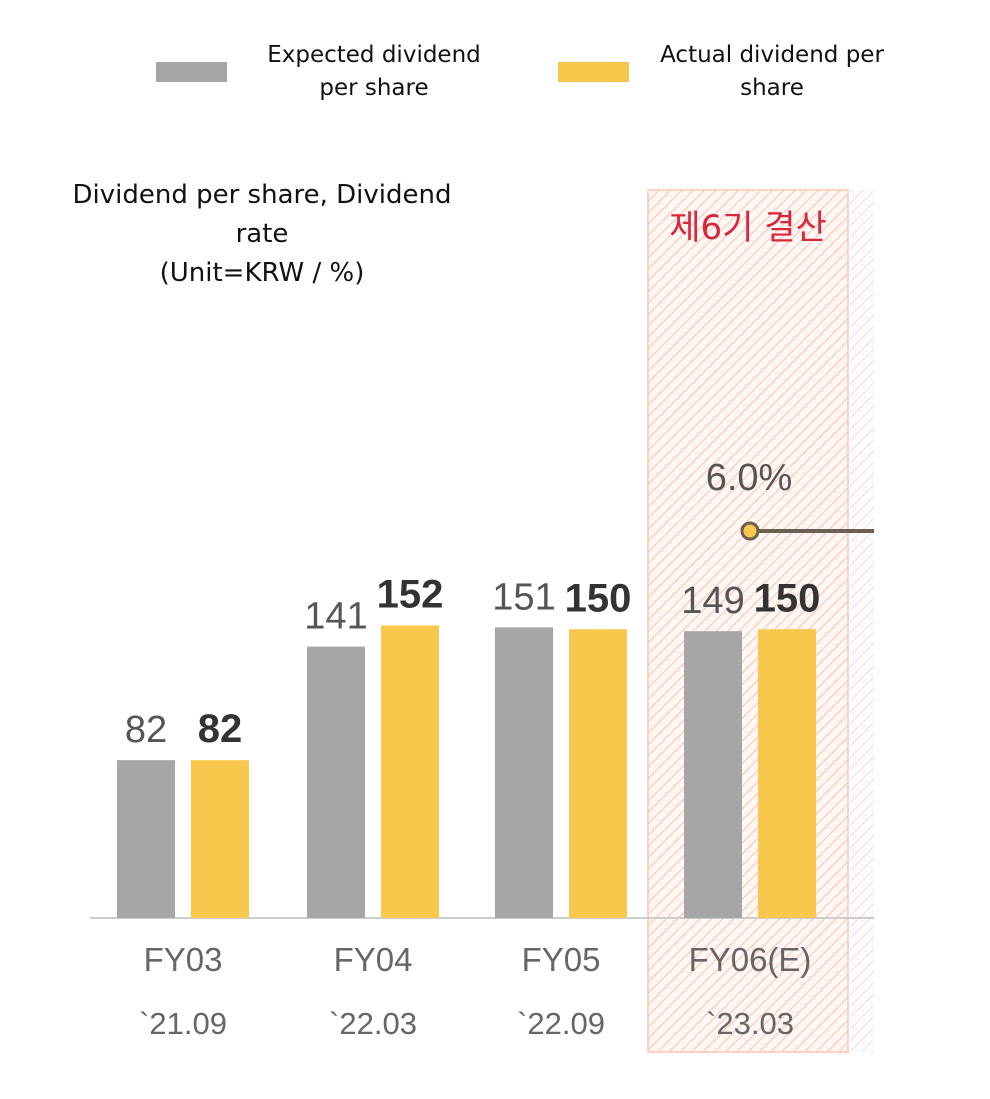 This screenshot has height=1099, width=990. What do you see at coordinates (183, 1023) in the screenshot?
I see `date-label-fy03: `21.09` at bounding box center [183, 1023].